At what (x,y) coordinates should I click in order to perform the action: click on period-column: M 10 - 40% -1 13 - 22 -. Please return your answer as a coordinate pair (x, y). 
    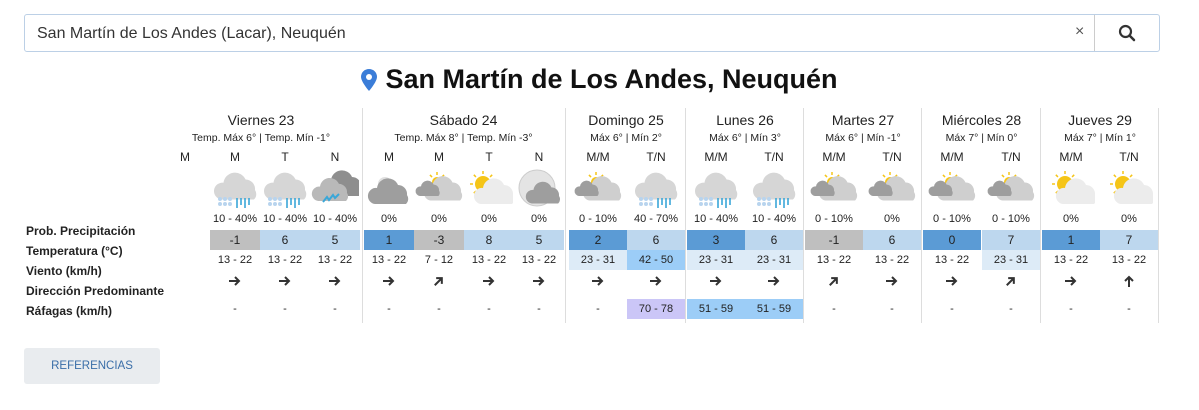
    Looking at the image, I should click on (235, 215).